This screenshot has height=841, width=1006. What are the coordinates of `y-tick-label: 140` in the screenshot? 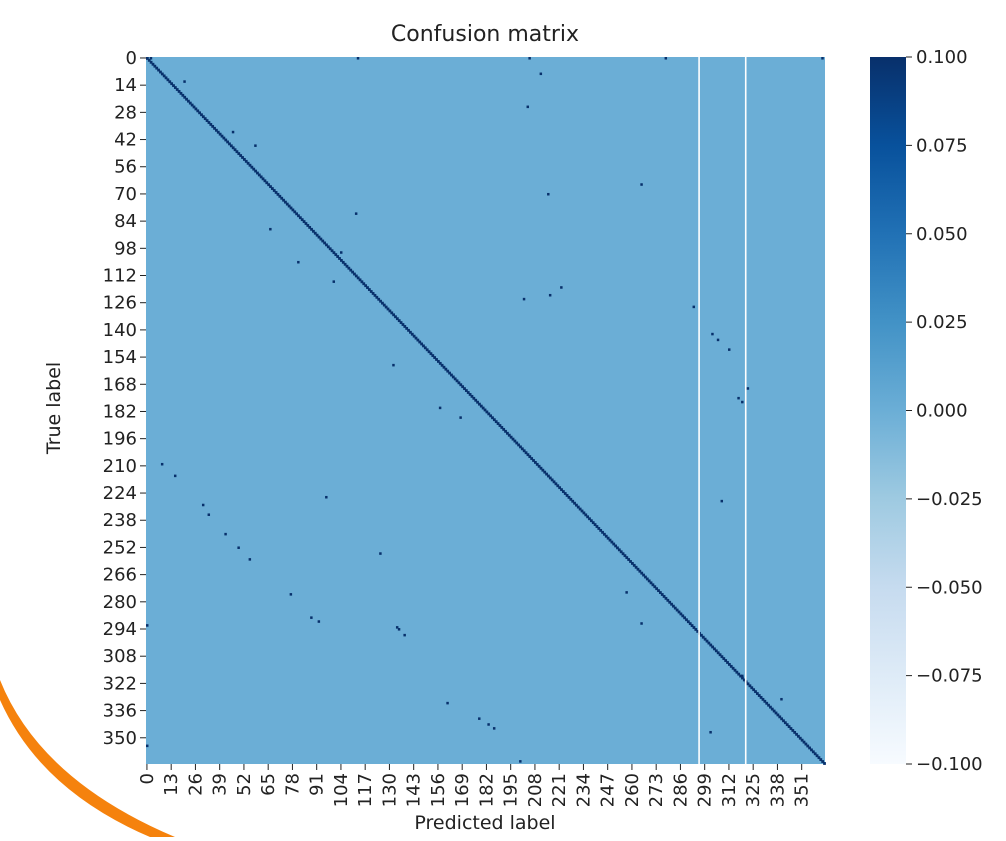 It's located at (120, 330).